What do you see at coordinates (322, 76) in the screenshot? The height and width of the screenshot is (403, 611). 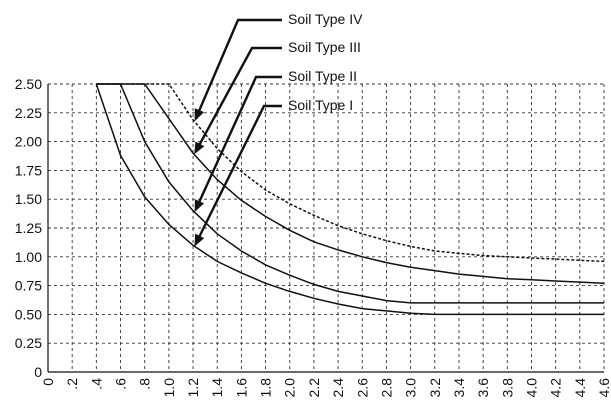 I see `legend-label: Soil Type II` at bounding box center [322, 76].